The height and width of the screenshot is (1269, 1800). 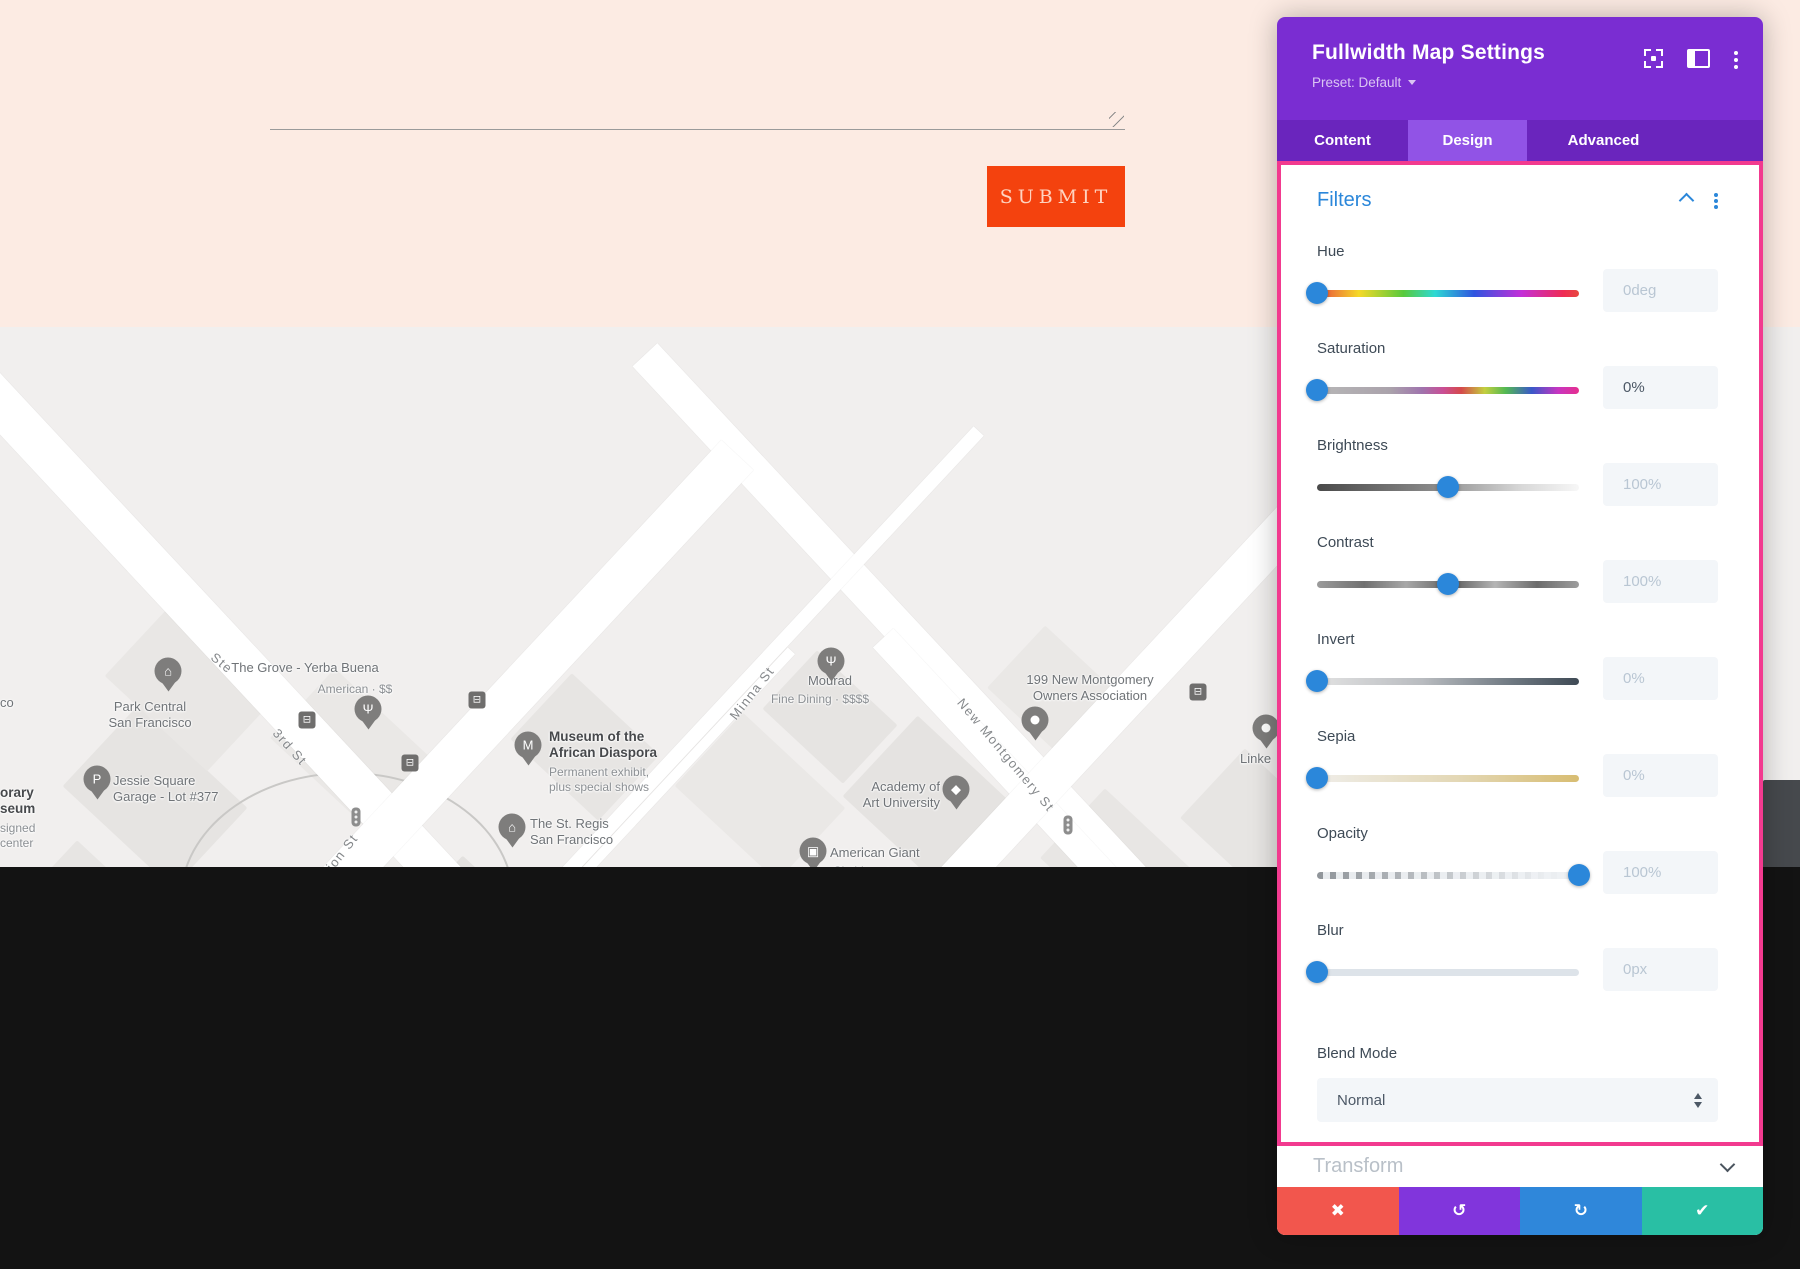 I want to click on expand-icon, so click(x=1653, y=58).